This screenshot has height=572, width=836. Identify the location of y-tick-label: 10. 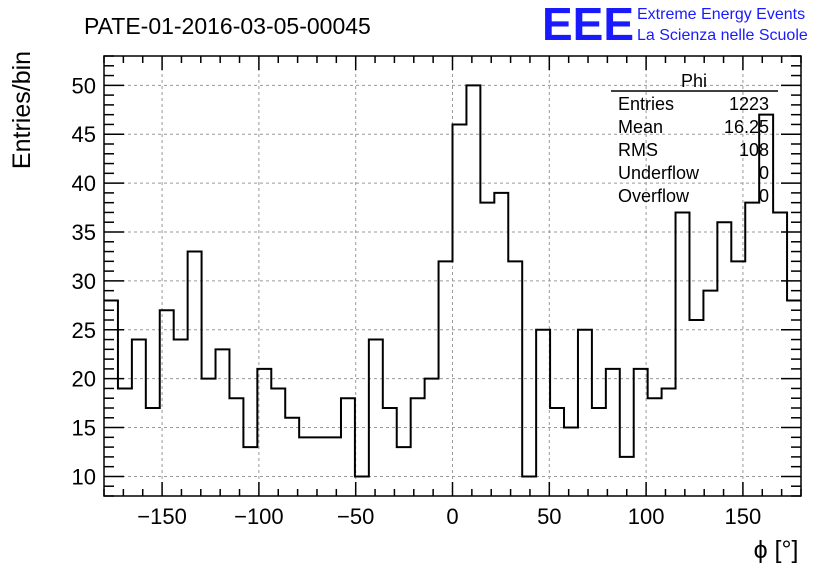
(84, 476).